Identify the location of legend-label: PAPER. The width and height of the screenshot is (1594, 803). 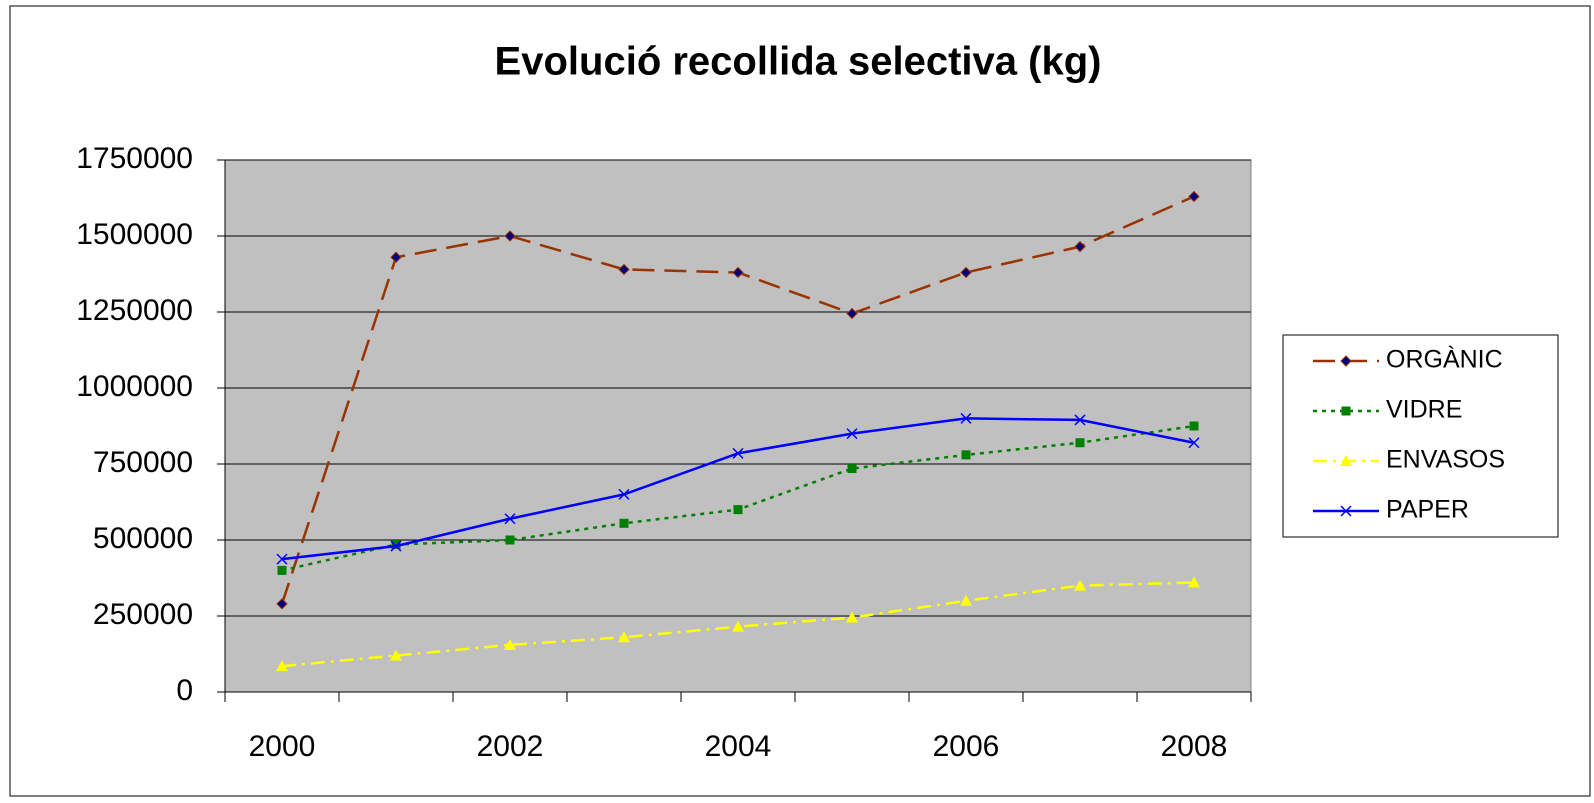
(1427, 510).